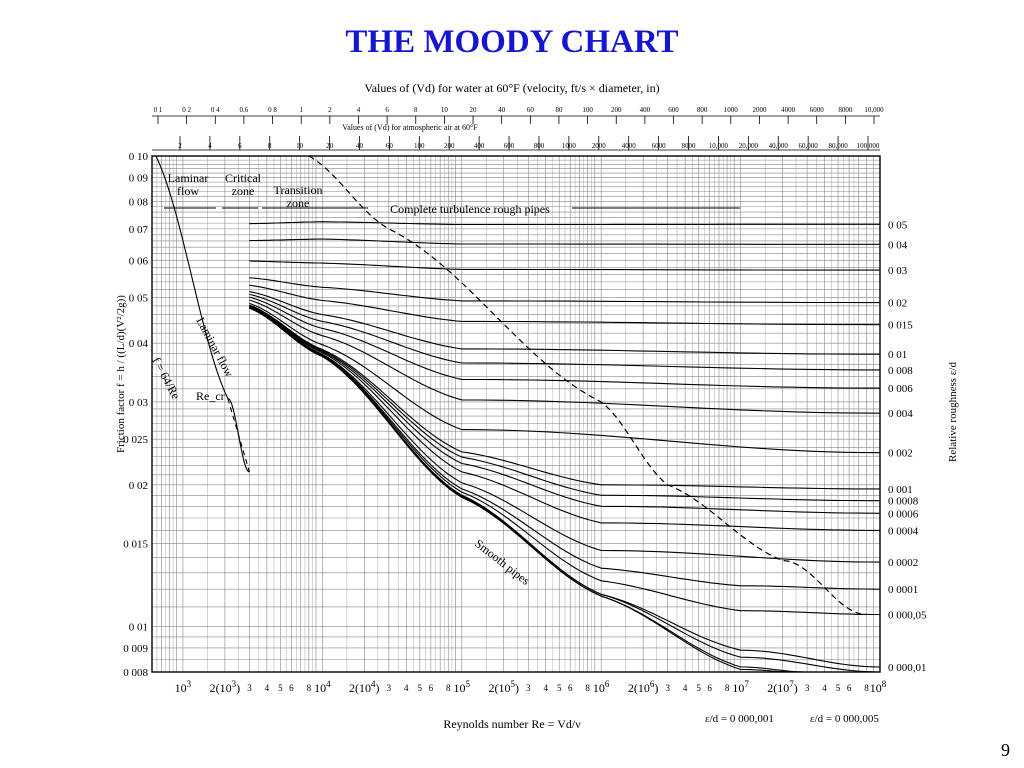  I want to click on top-air-tick-label: 2, so click(180, 146).